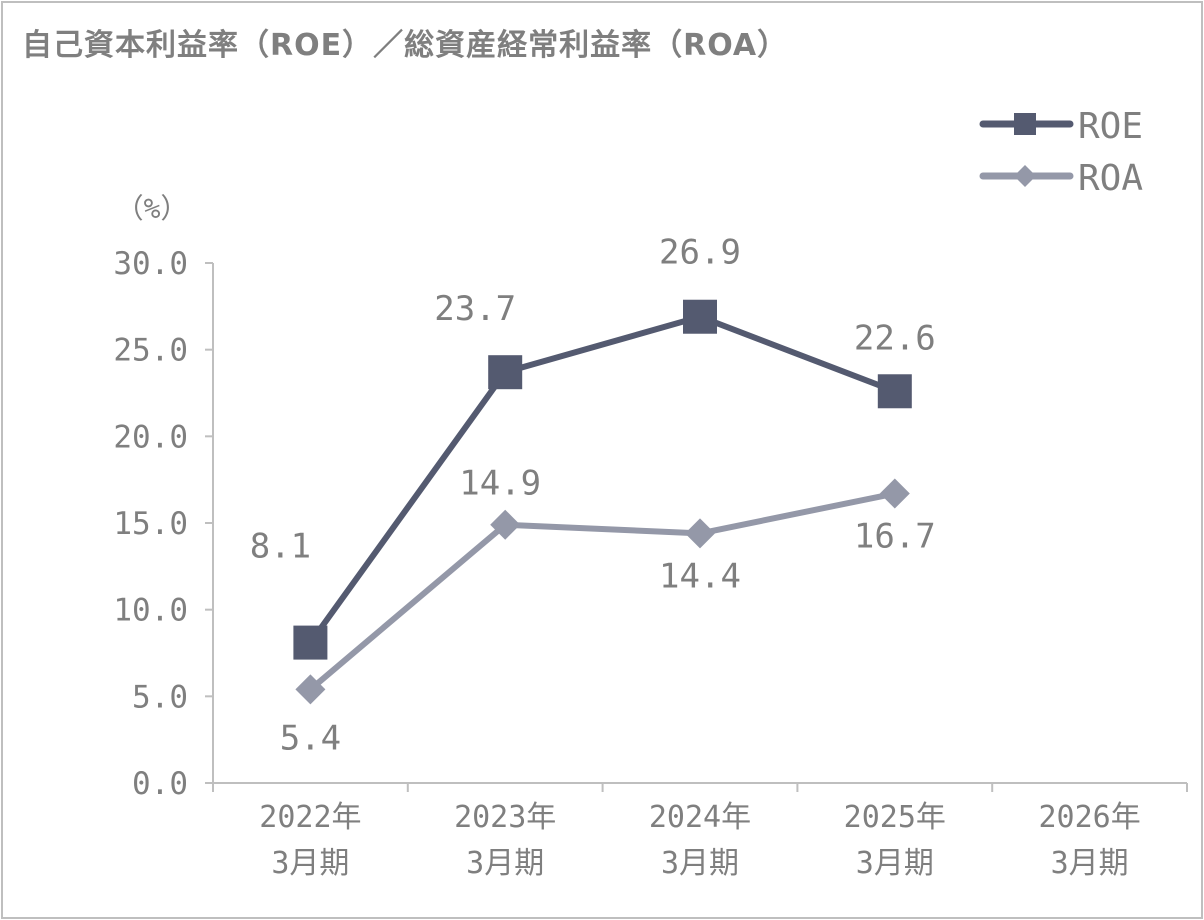 The width and height of the screenshot is (1204, 920). I want to click on x-tick-label-year: 2023年, so click(505, 817).